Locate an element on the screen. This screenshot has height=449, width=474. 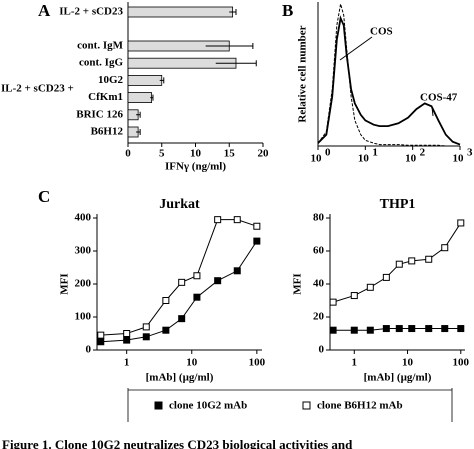
chart-title: THP1 is located at coordinates (398, 204).